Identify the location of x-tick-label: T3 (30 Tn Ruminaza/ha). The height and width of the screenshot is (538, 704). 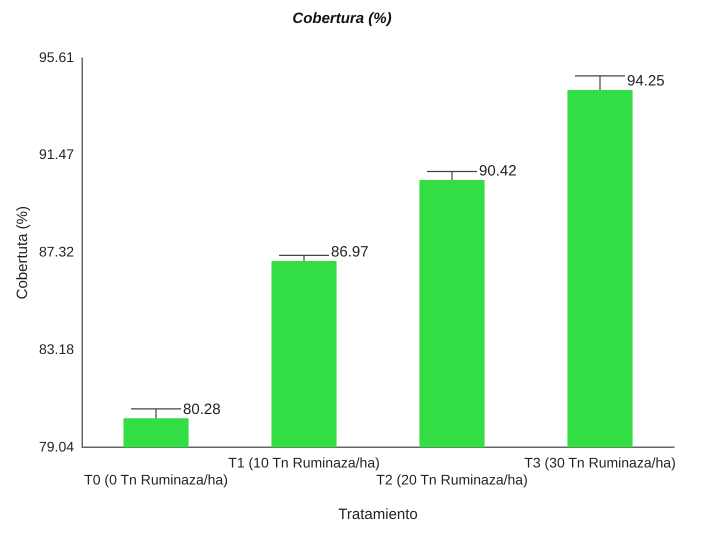
(600, 462).